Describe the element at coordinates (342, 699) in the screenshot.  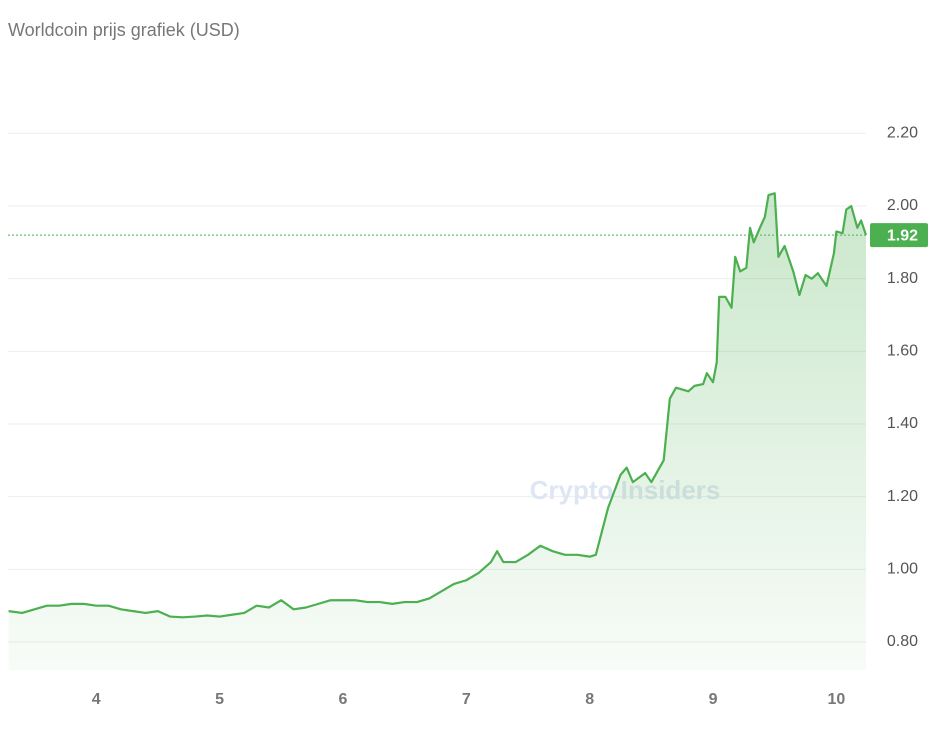
I see `x-tick-label: 6` at that location.